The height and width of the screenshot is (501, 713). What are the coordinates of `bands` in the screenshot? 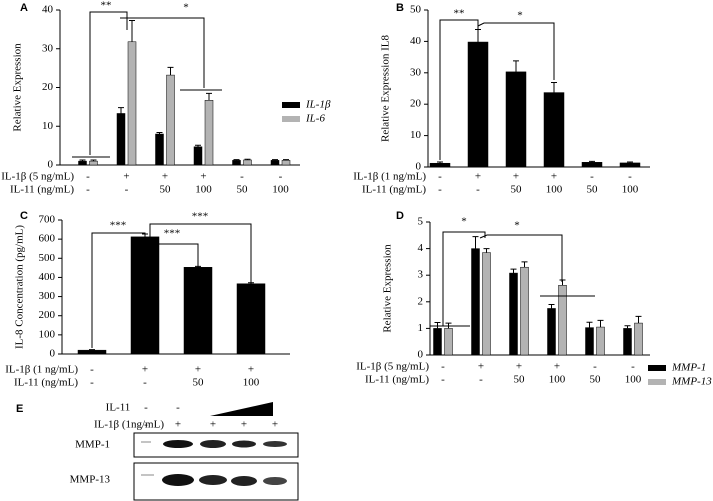 It's located at (214, 463).